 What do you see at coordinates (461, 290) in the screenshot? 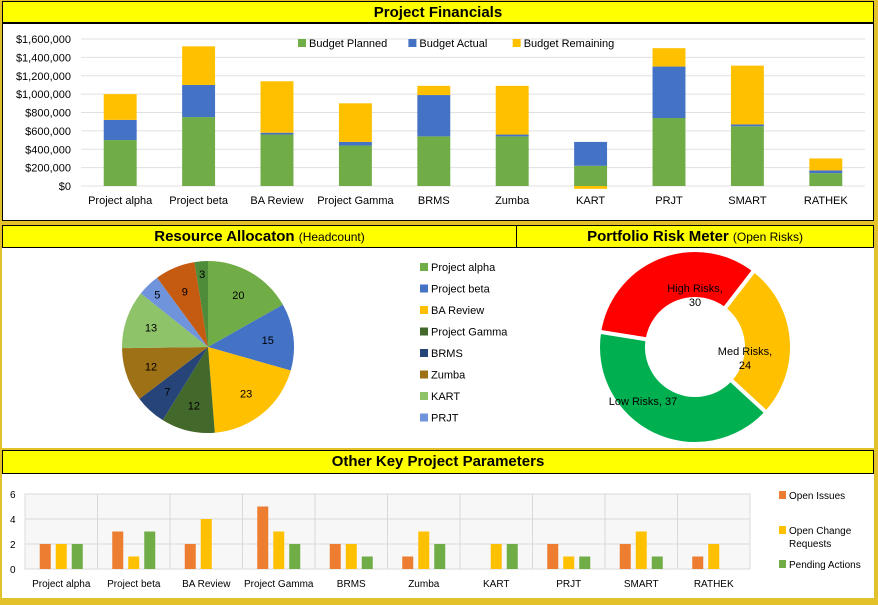
I see `legend-label: Project beta` at bounding box center [461, 290].